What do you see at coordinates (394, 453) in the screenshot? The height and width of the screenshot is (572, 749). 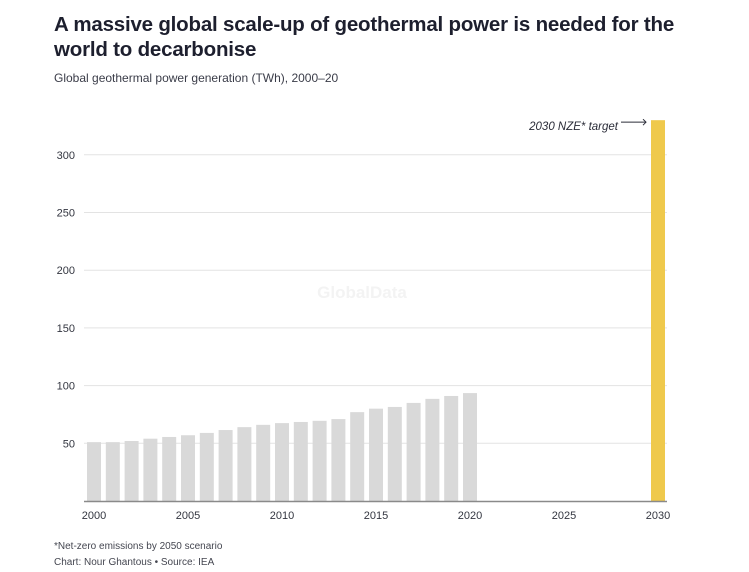 I see `bar-2016` at bounding box center [394, 453].